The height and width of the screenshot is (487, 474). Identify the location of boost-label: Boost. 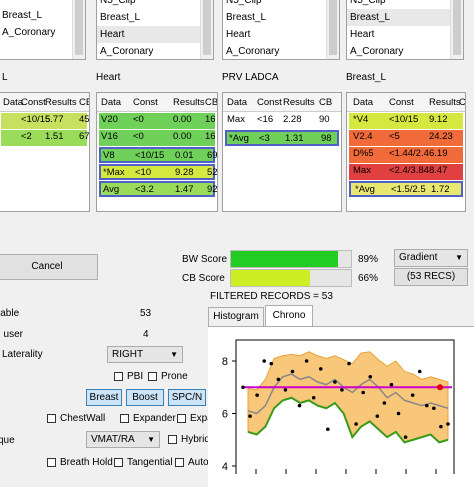
(145, 397).